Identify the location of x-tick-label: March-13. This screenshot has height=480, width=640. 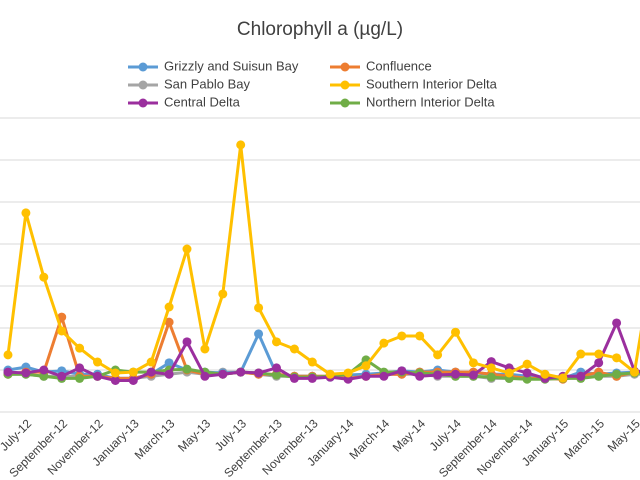
(155, 439).